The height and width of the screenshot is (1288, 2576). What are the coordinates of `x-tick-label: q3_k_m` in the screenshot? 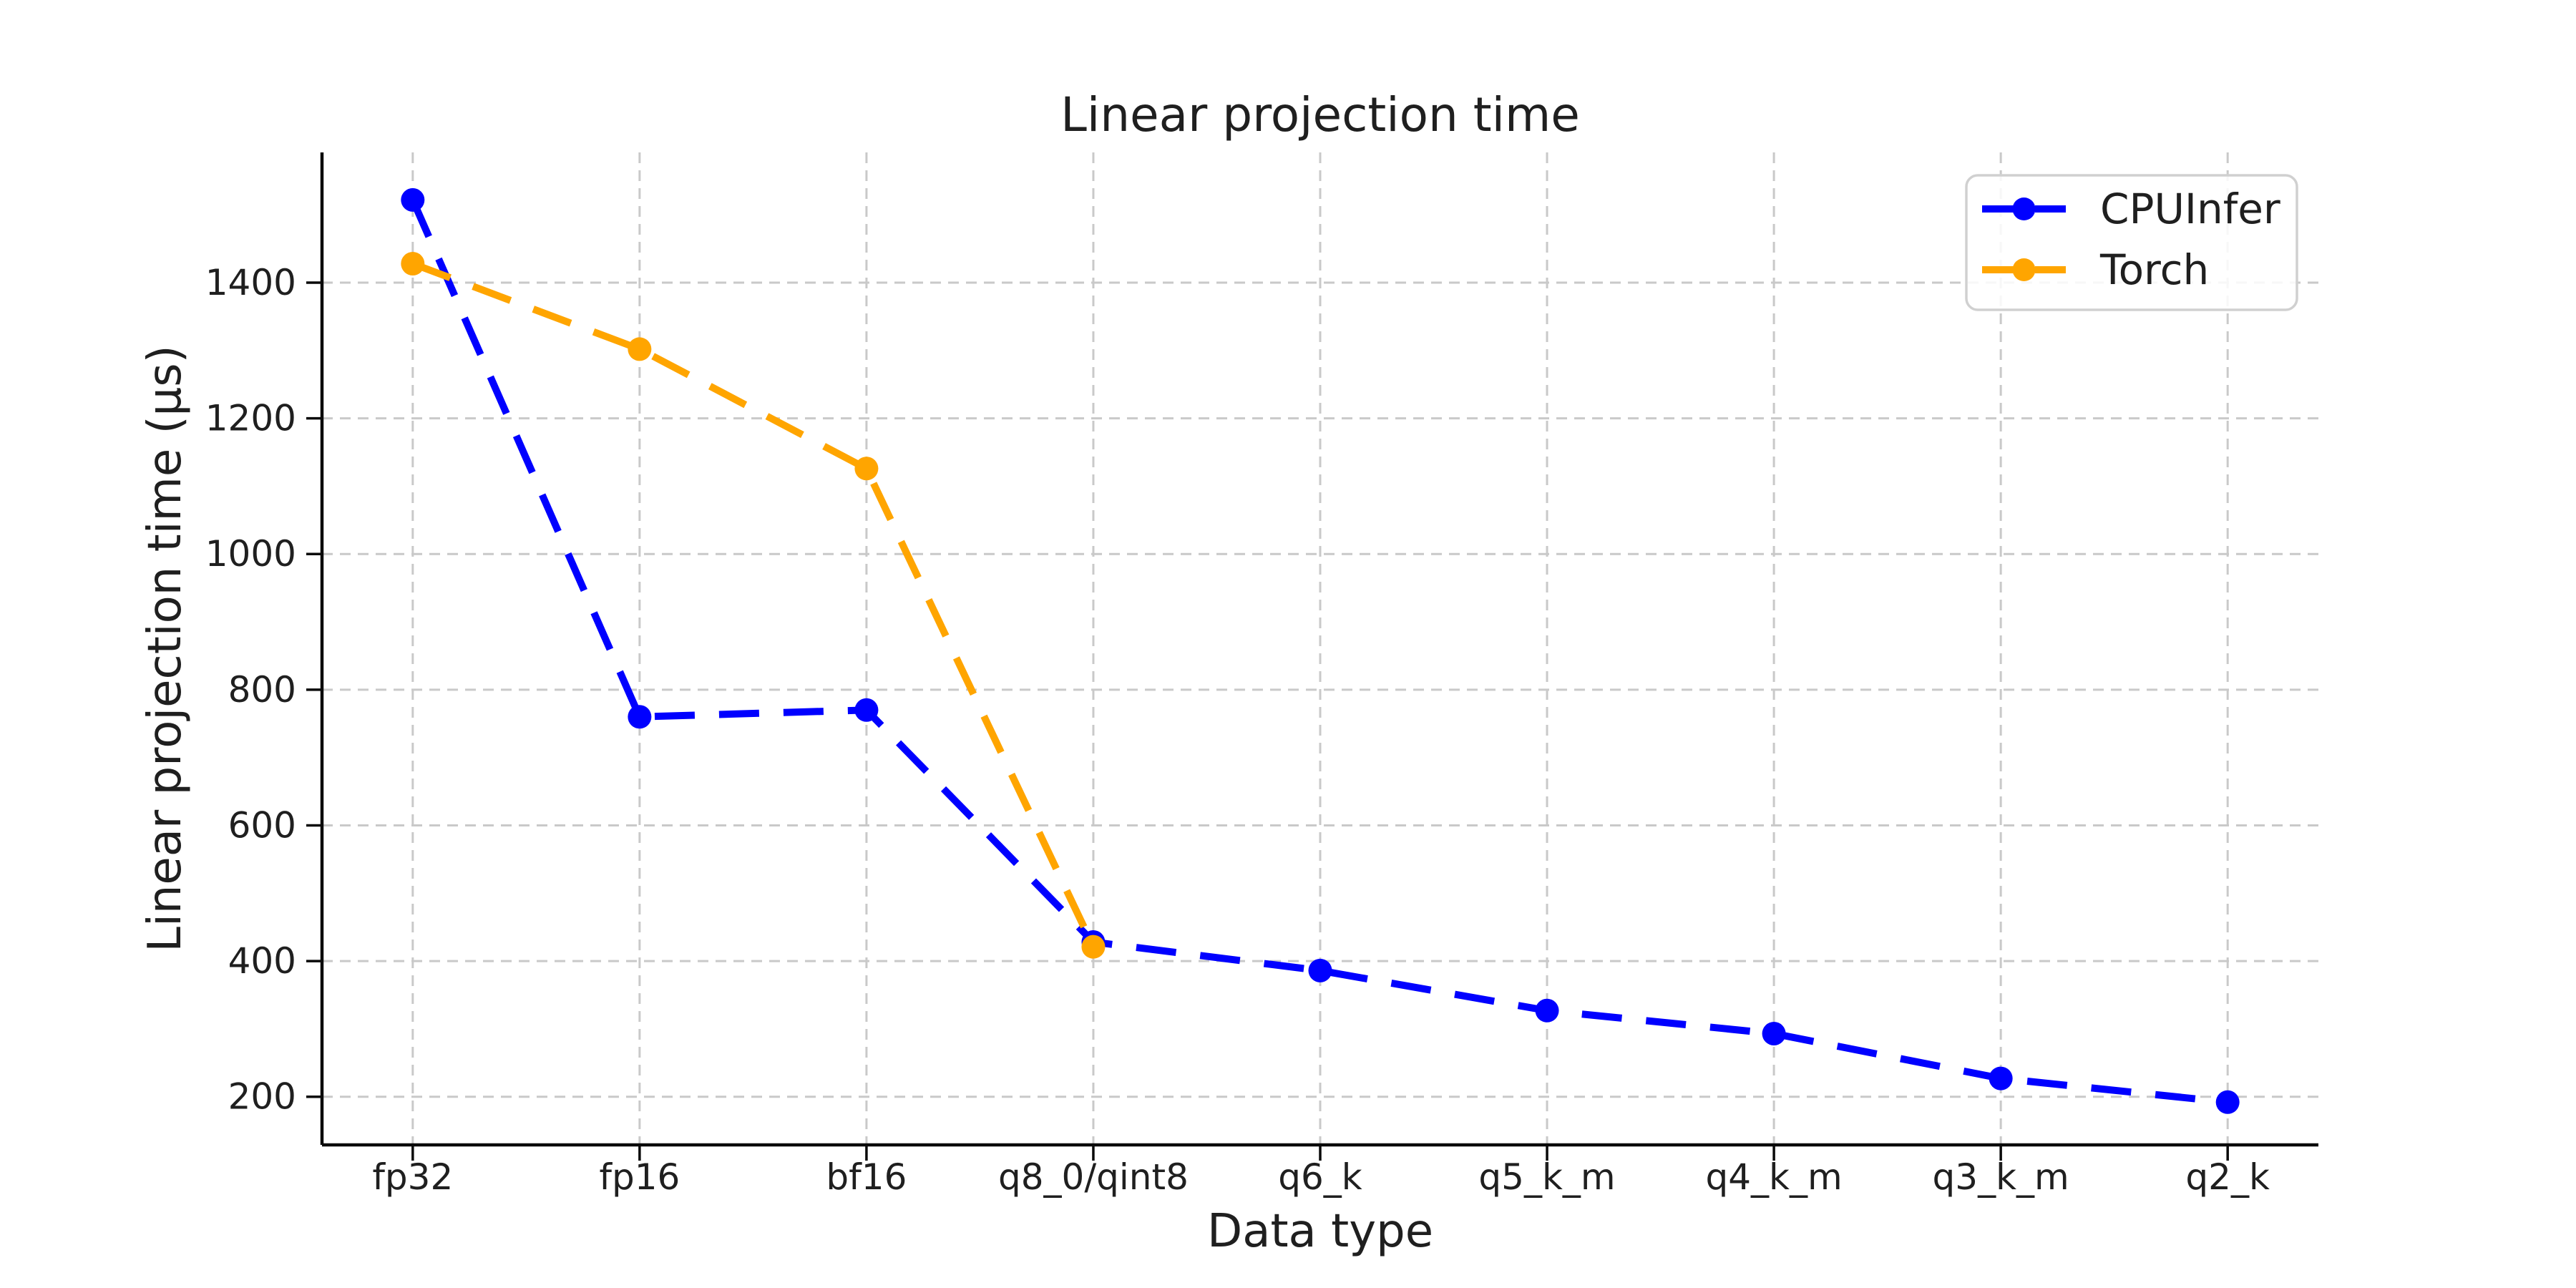 It's located at (2001, 1177).